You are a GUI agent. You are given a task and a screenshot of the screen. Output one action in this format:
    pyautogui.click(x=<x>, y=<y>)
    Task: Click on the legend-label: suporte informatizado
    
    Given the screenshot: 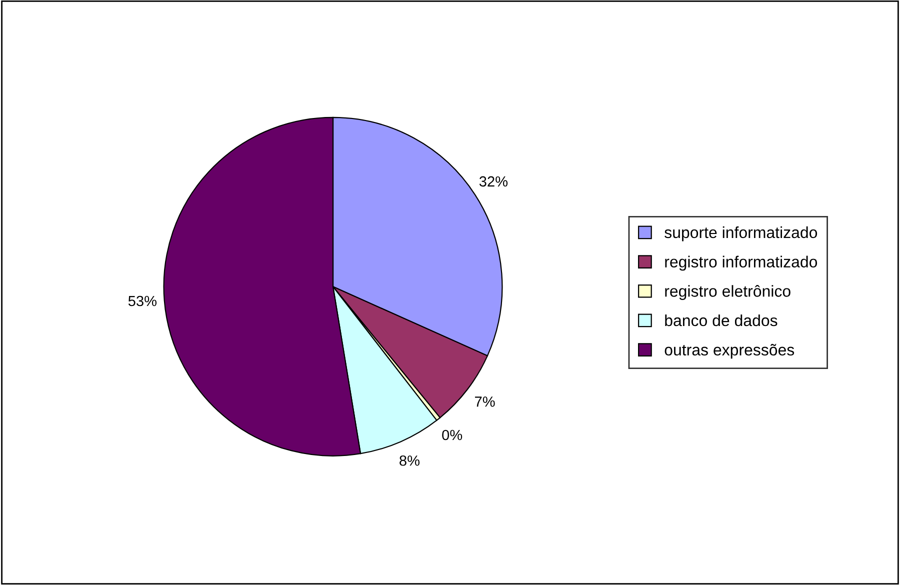 What is the action you would take?
    pyautogui.click(x=741, y=234)
    